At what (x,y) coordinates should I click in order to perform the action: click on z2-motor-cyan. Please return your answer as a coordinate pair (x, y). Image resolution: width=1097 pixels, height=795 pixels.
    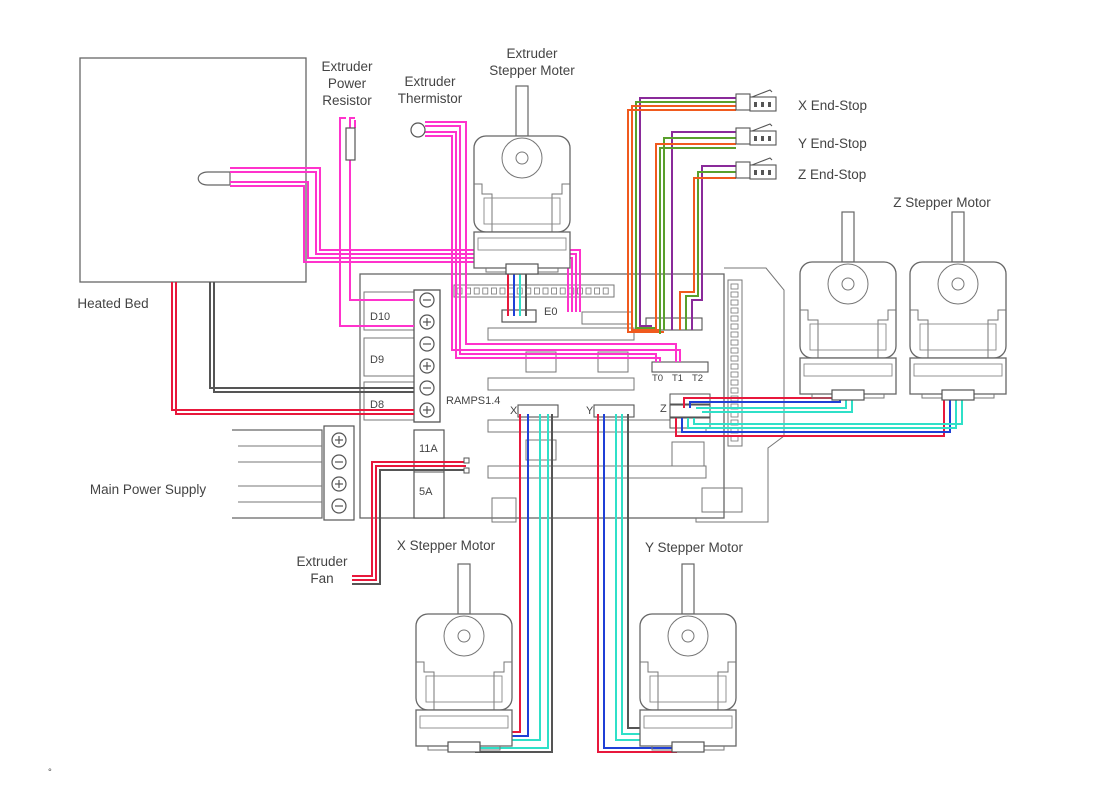
    Looking at the image, I should click on (822, 410).